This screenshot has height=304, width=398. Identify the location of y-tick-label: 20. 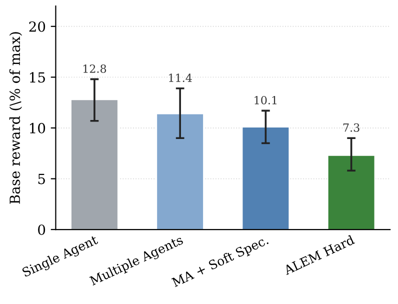
(37, 26).